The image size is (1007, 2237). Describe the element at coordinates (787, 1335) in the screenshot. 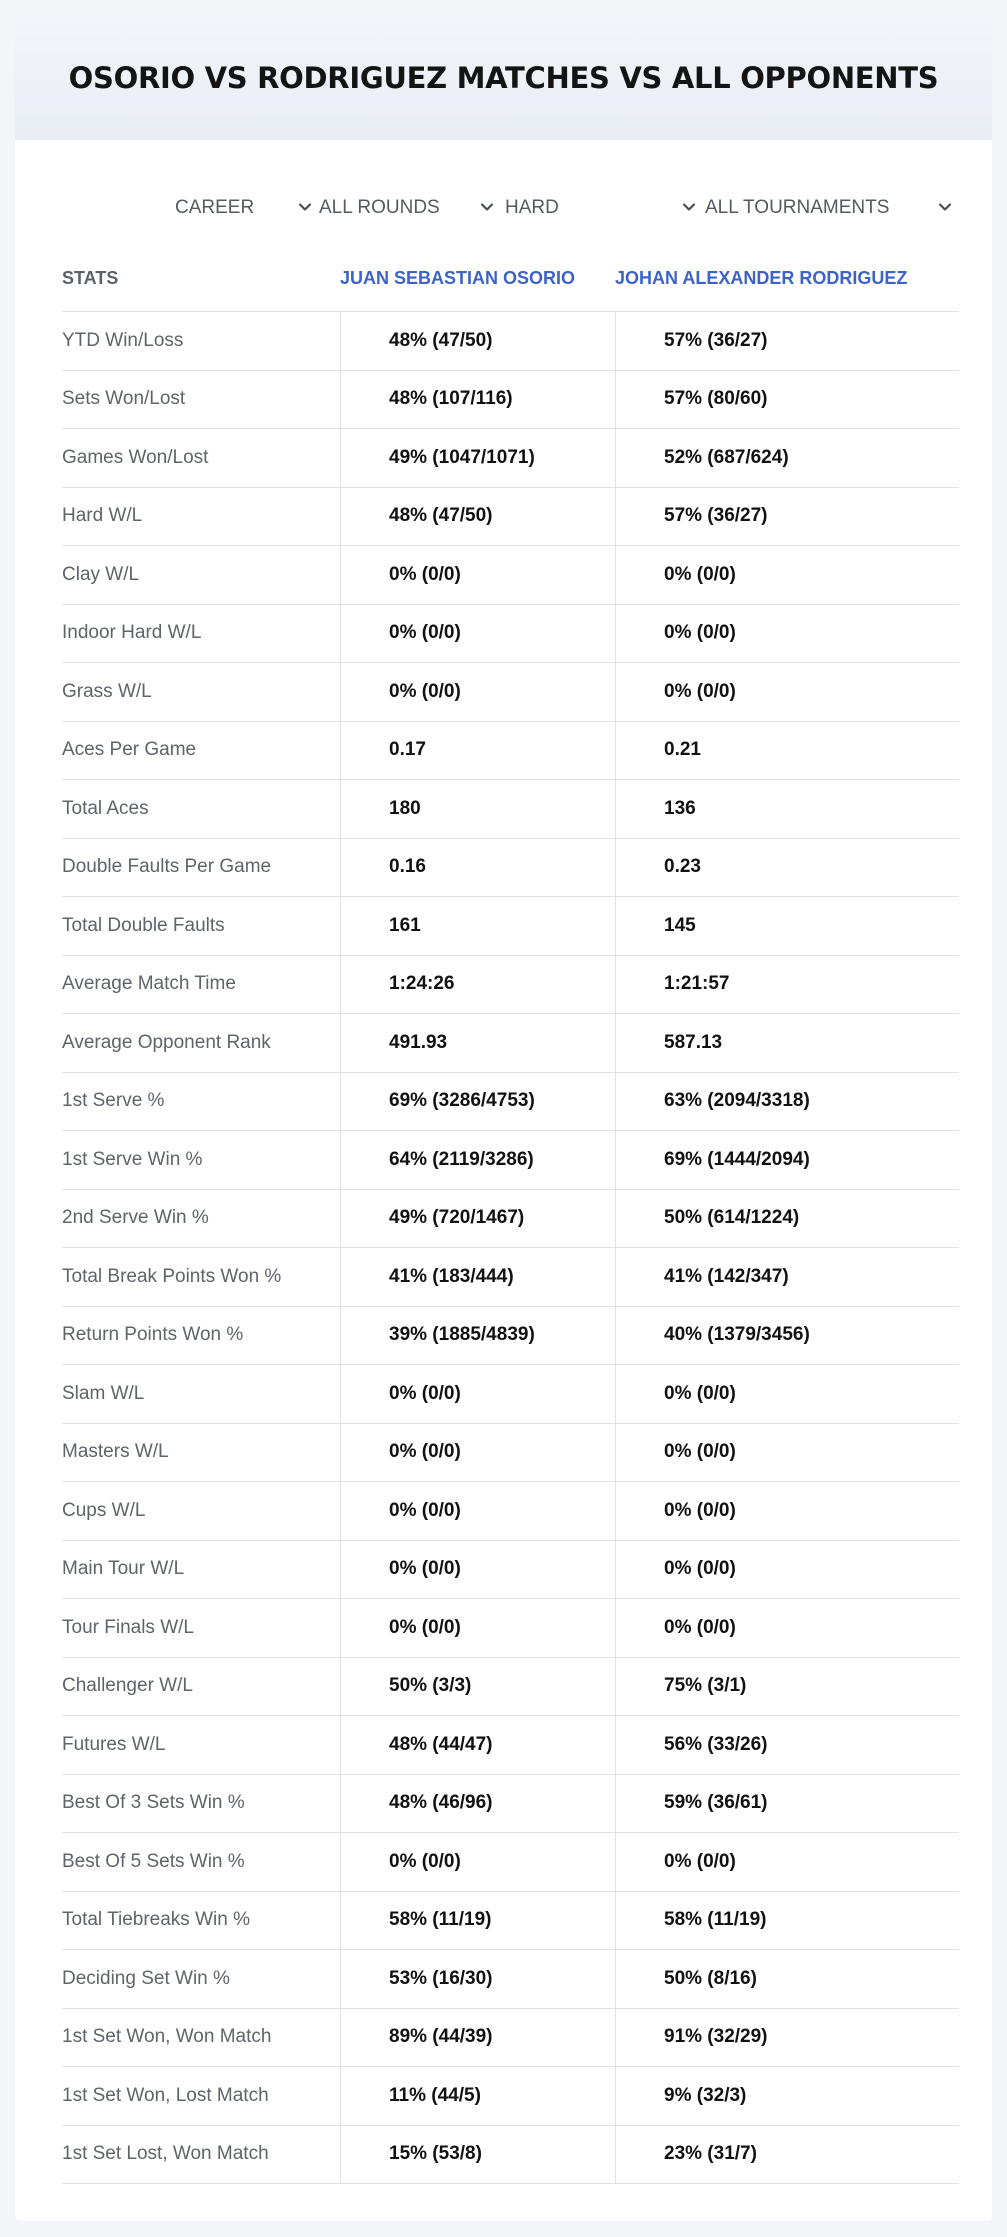

I see `player2-value: 40% (1379/3456)` at that location.